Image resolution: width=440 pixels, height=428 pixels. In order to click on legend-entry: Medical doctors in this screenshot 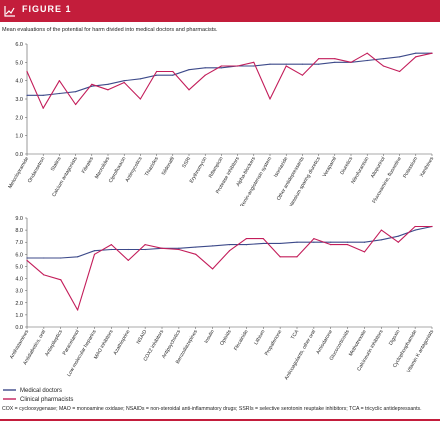, I will do `click(41, 391)`.